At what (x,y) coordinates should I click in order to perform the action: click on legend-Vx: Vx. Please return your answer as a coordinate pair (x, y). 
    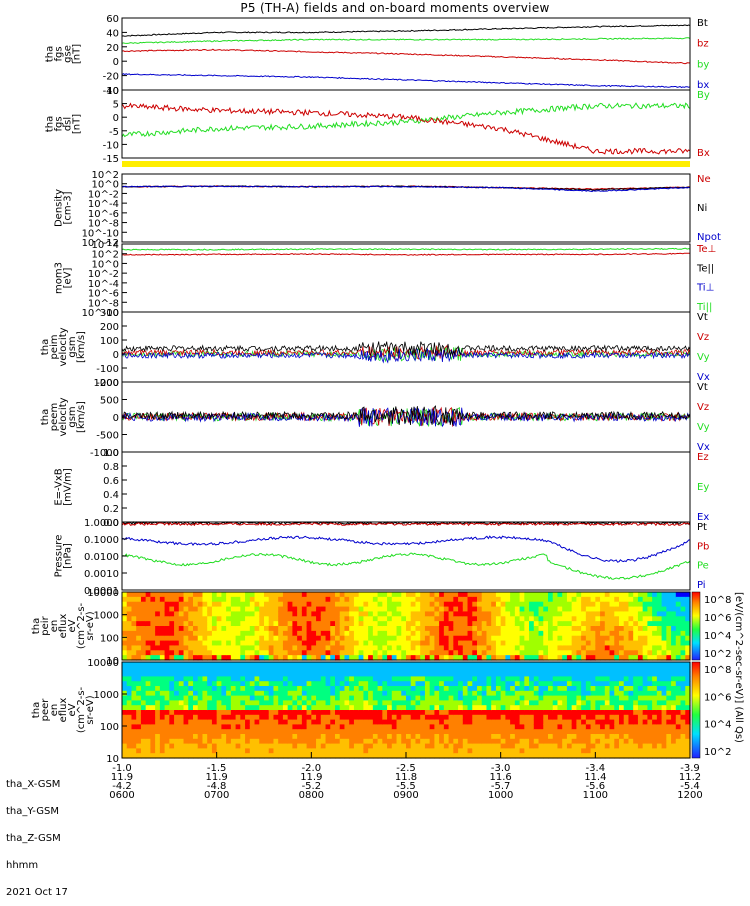
    Looking at the image, I should click on (703, 377).